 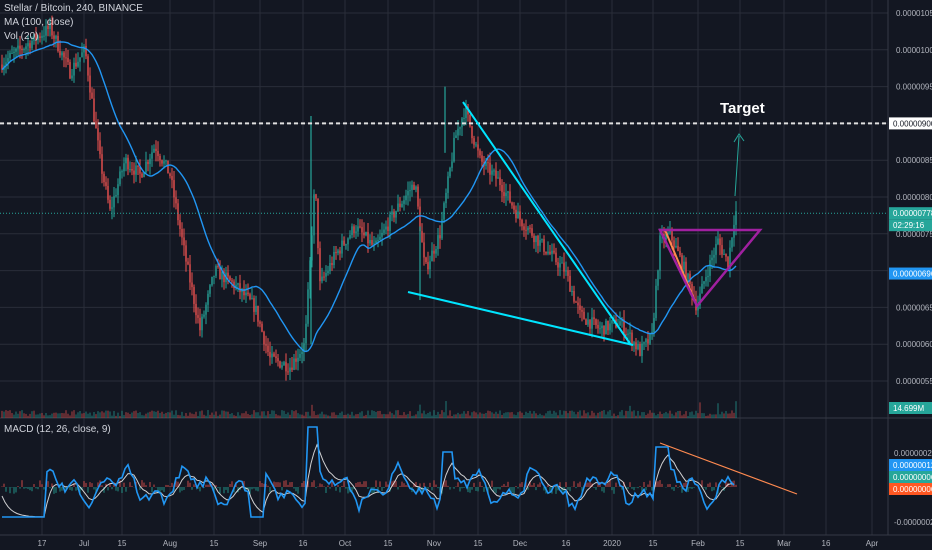 What do you see at coordinates (912, 123) in the screenshot?
I see `target-price-badge-text: 0.00000900` at bounding box center [912, 123].